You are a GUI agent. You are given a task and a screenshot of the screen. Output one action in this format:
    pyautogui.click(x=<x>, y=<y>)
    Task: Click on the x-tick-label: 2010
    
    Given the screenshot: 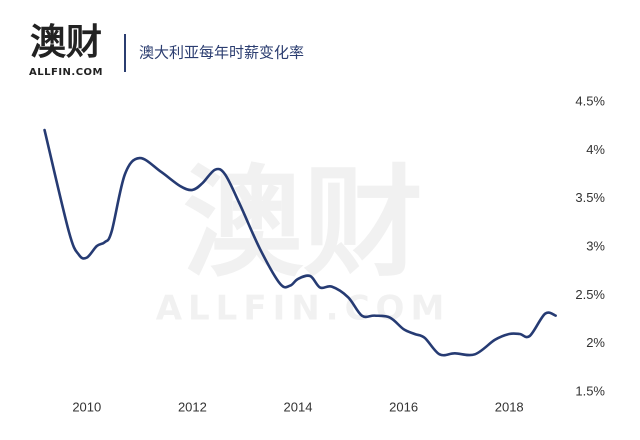 What is the action you would take?
    pyautogui.click(x=86, y=406)
    